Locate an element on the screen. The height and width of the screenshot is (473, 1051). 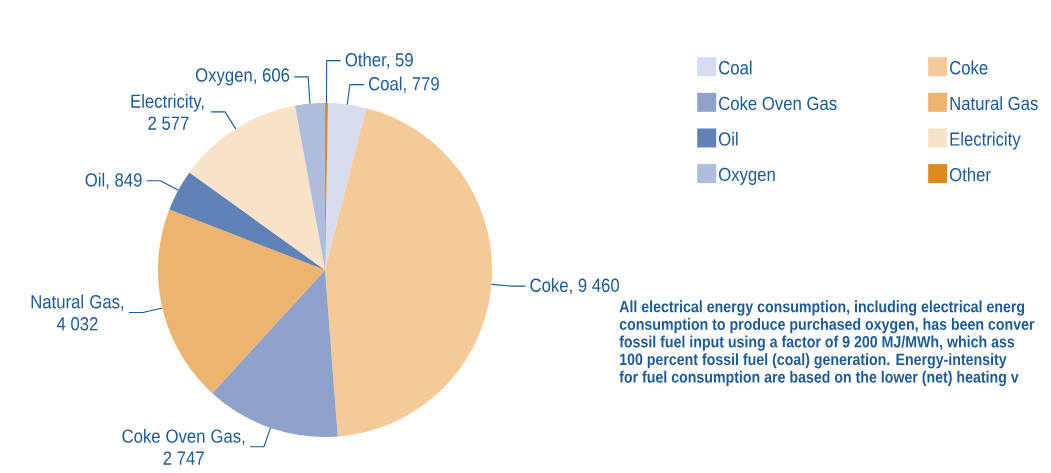
legend-label: Coke Oven Gas is located at coordinates (778, 103).